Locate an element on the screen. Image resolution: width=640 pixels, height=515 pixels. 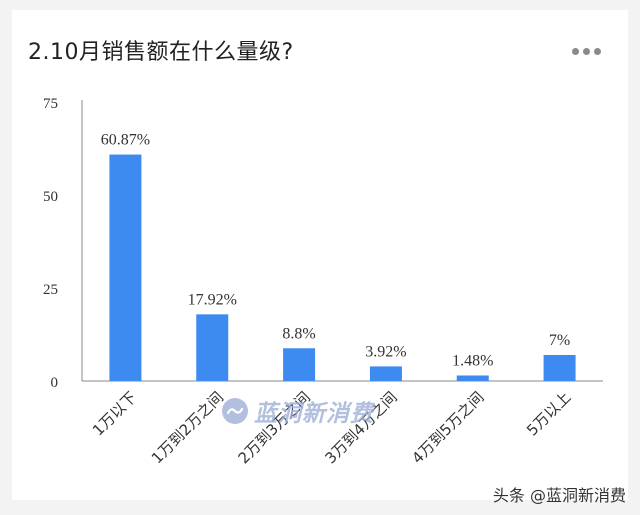
chart-title: 2.10月销售额在什么量级? is located at coordinates (161, 52).